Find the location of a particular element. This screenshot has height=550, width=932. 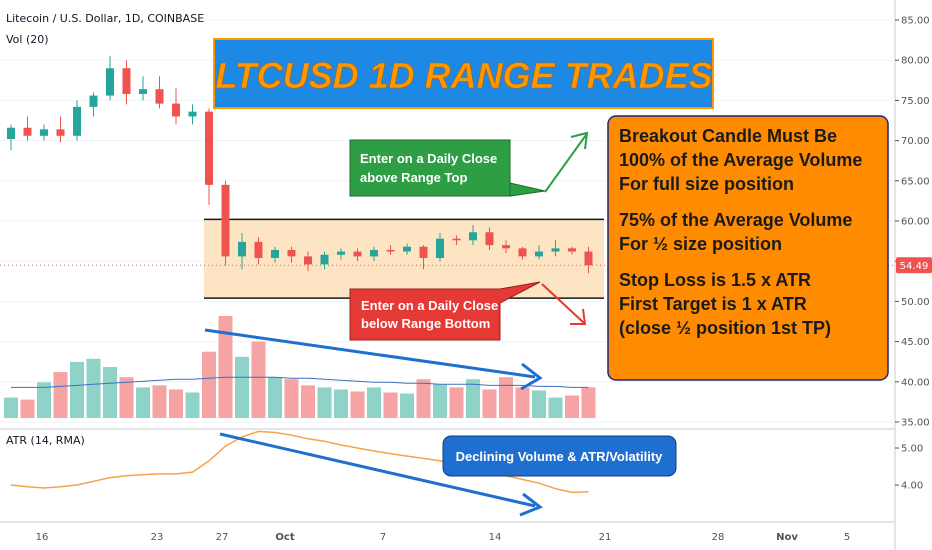

volume-legend: Vol (20) is located at coordinates (27, 39).